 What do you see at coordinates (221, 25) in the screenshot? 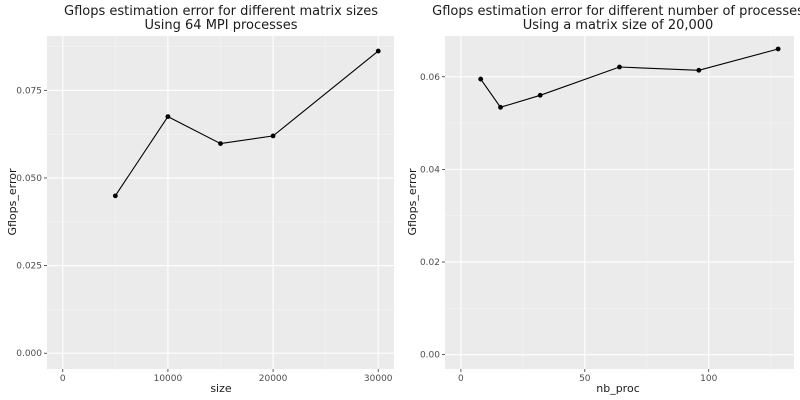
I see `left-chart-subtitle: Using 64 MPI processes` at bounding box center [221, 25].